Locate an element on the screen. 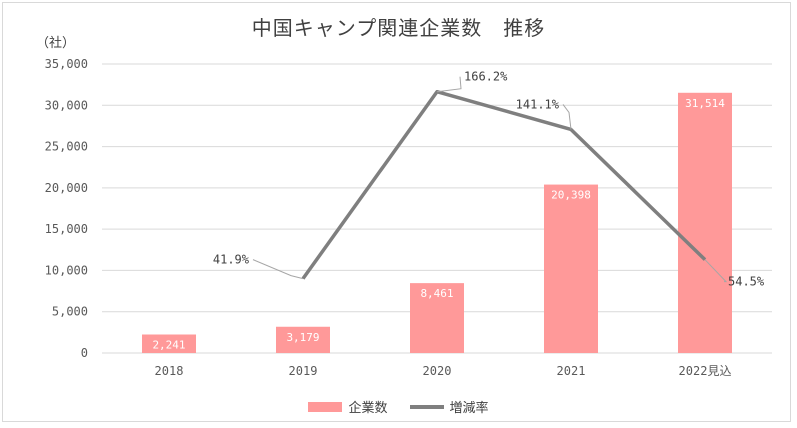 This screenshot has height=428, width=797. legend-item-bar: 企業数 is located at coordinates (348, 406).